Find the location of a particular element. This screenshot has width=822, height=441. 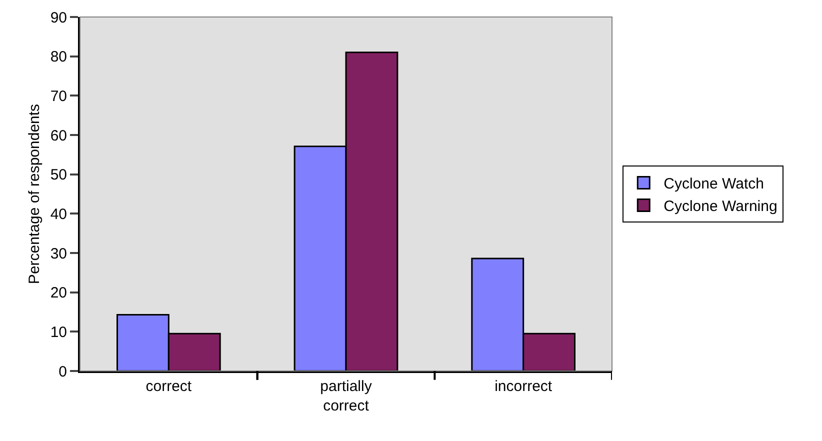

y-tick-label: 50 is located at coordinates (58, 175).